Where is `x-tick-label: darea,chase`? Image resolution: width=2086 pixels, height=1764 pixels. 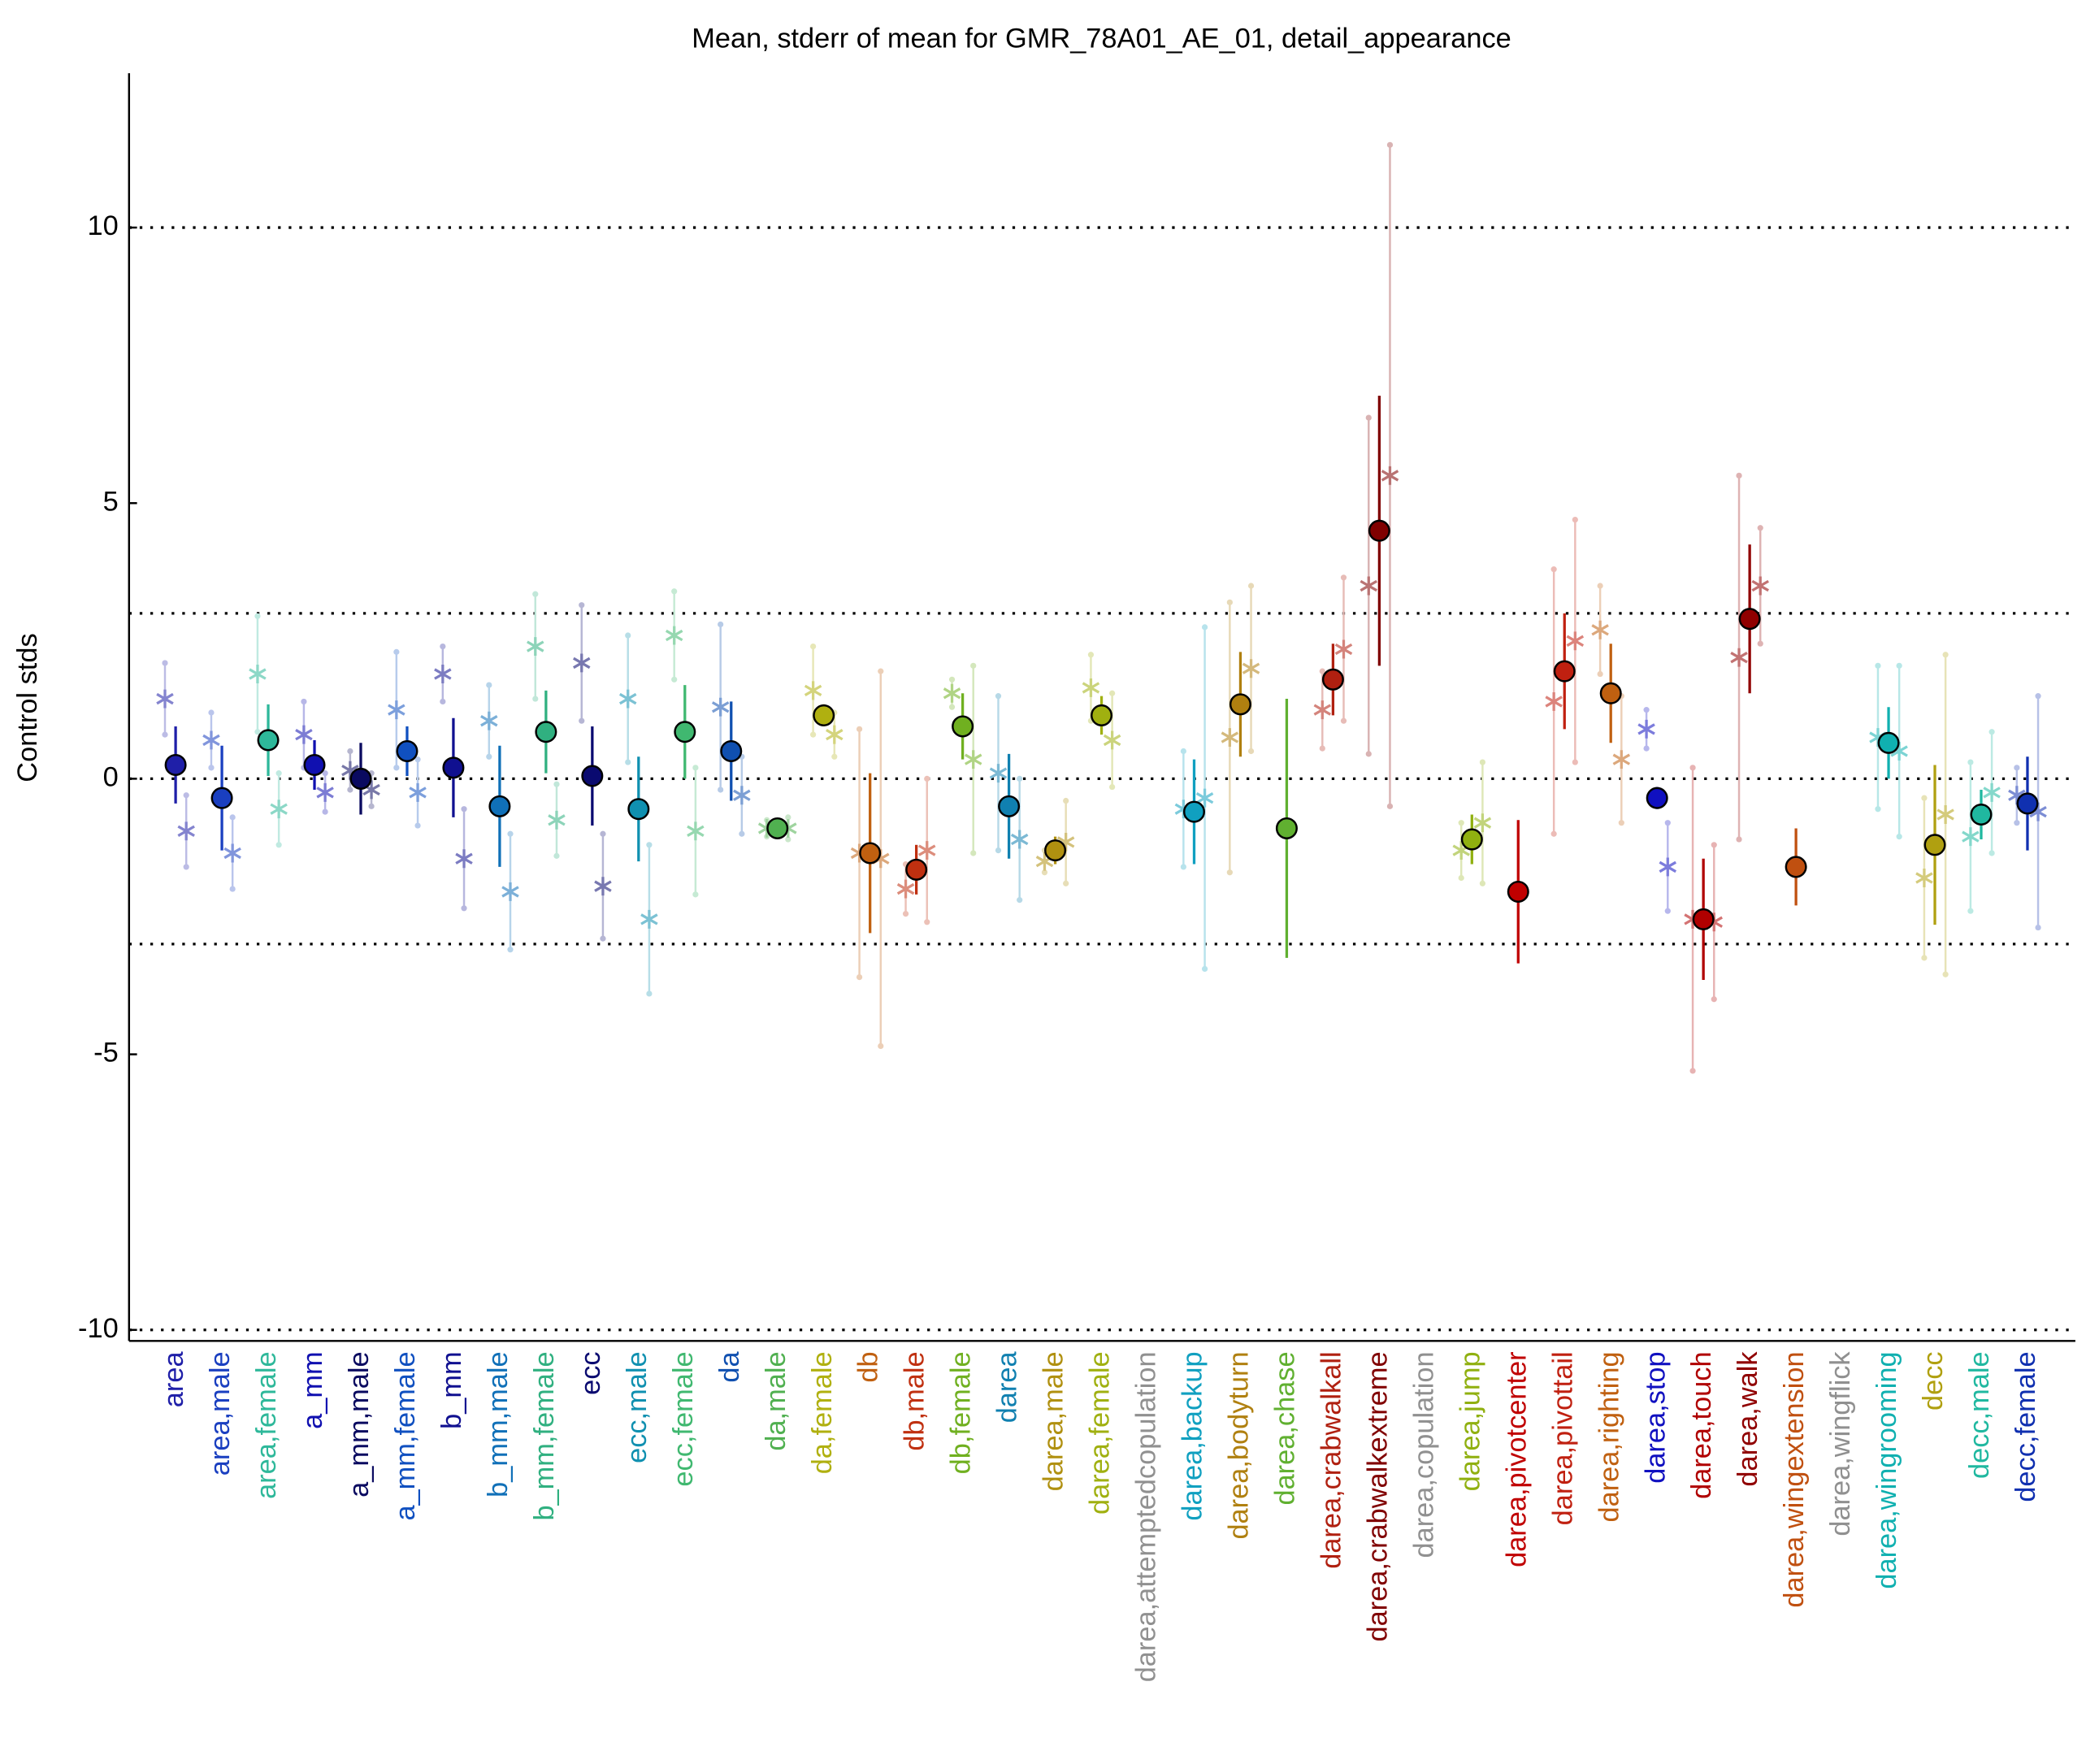 x-tick-label: darea,chase is located at coordinates (1284, 1428).